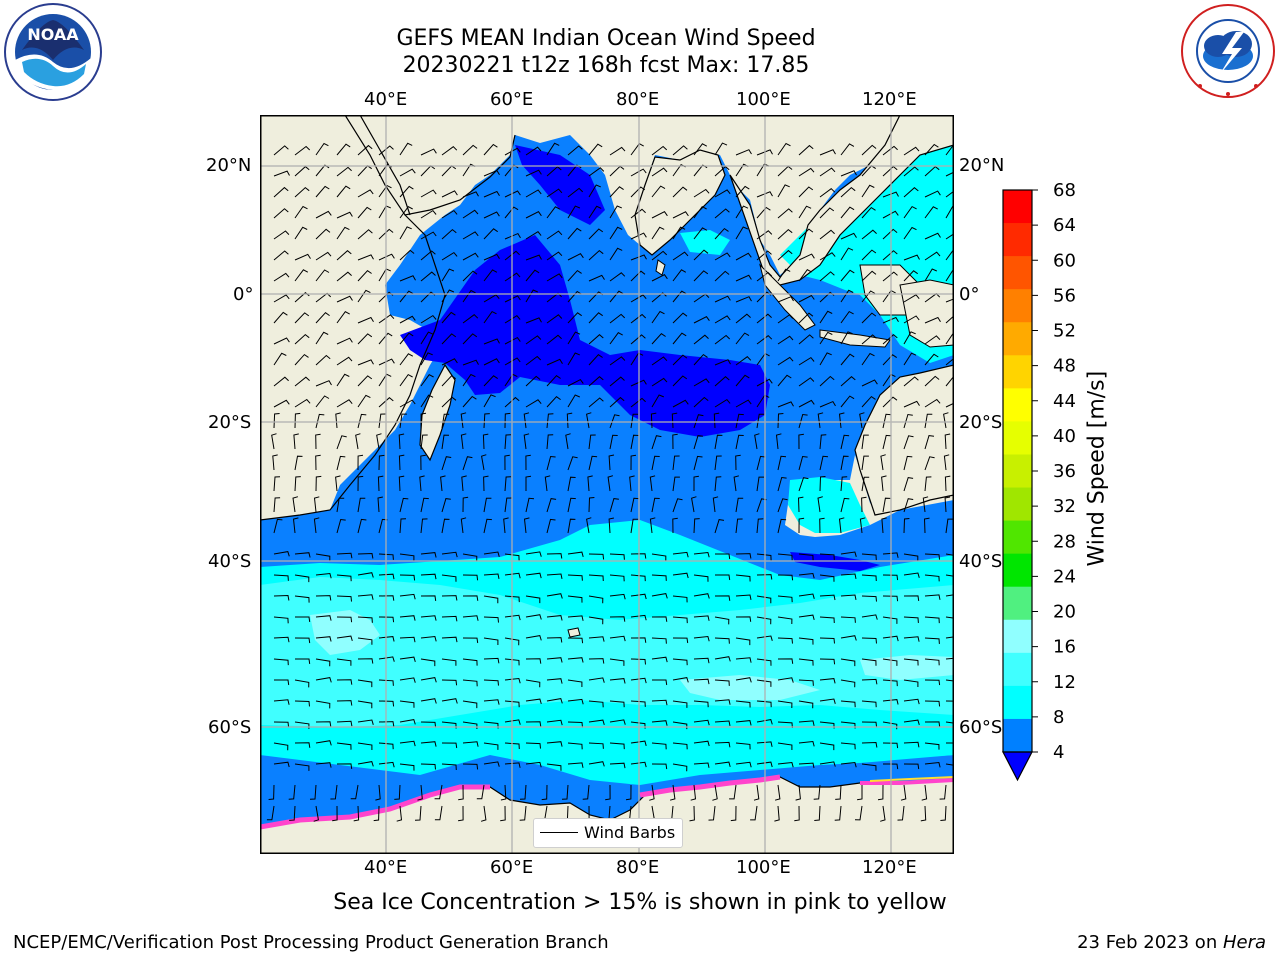 This screenshot has height=960, width=1280. I want to click on colorbar-tick-label: 4, so click(1058, 752).